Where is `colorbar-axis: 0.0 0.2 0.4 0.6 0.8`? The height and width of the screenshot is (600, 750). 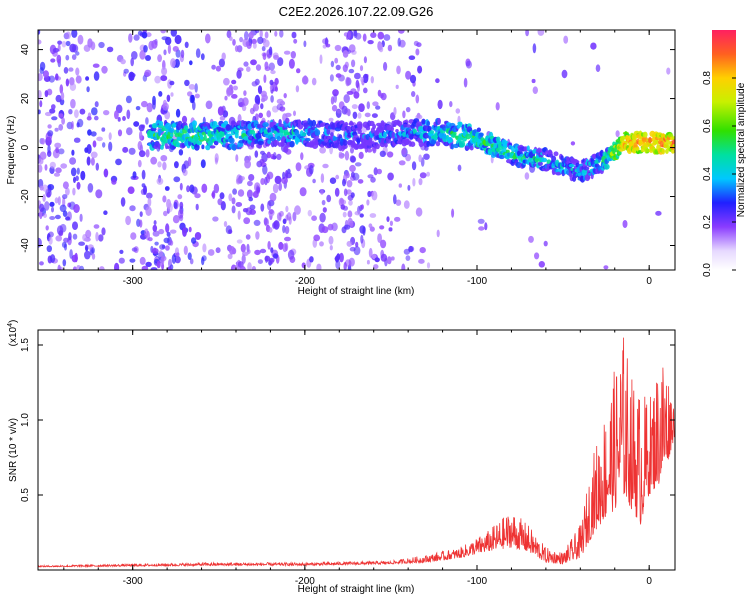
colorbar-axis: 0.0 0.2 0.4 0.6 0.8 is located at coordinates (719, 174).